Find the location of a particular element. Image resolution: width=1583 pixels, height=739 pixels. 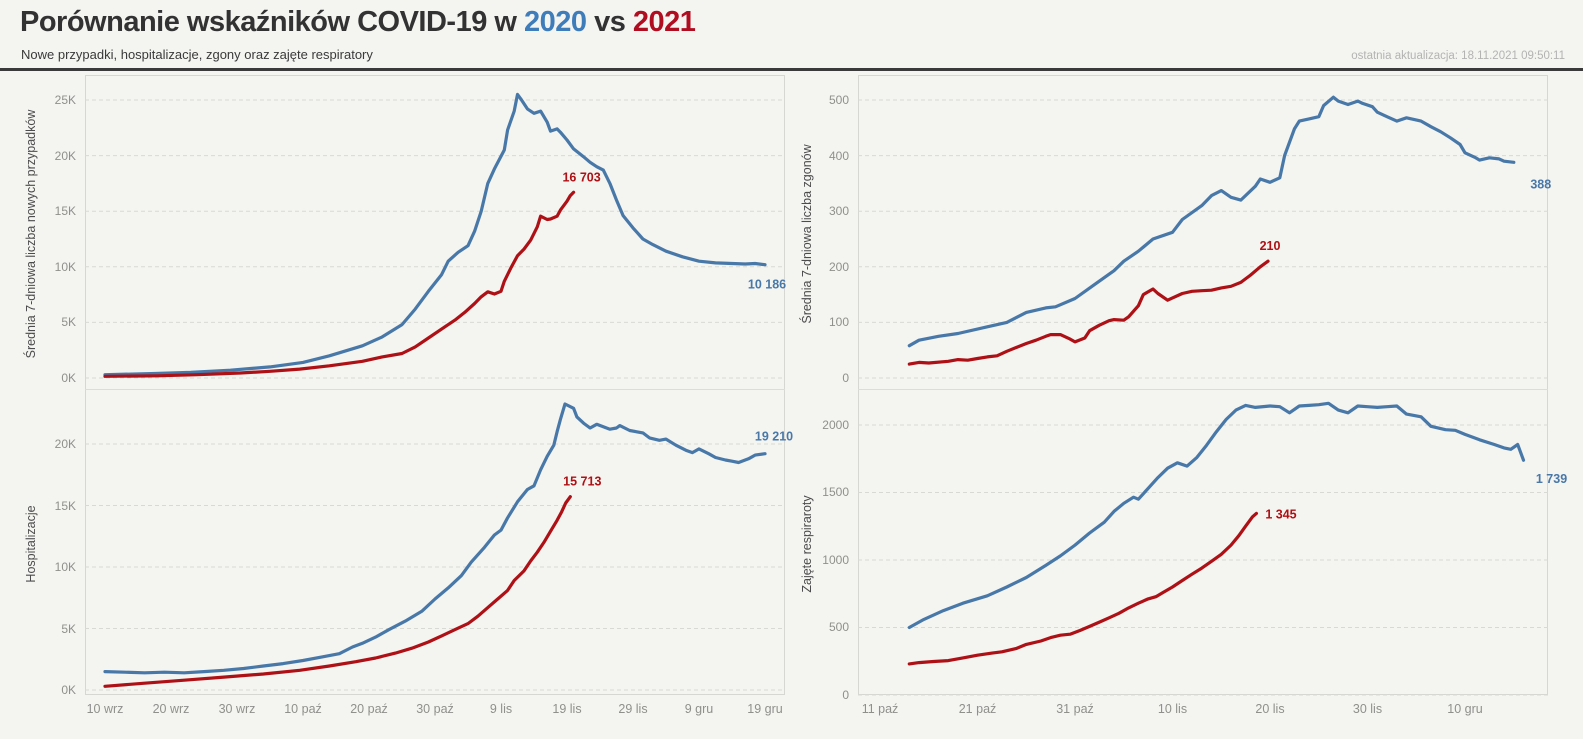

data-label-2020-ventilators: 1 739 is located at coordinates (1551, 479).